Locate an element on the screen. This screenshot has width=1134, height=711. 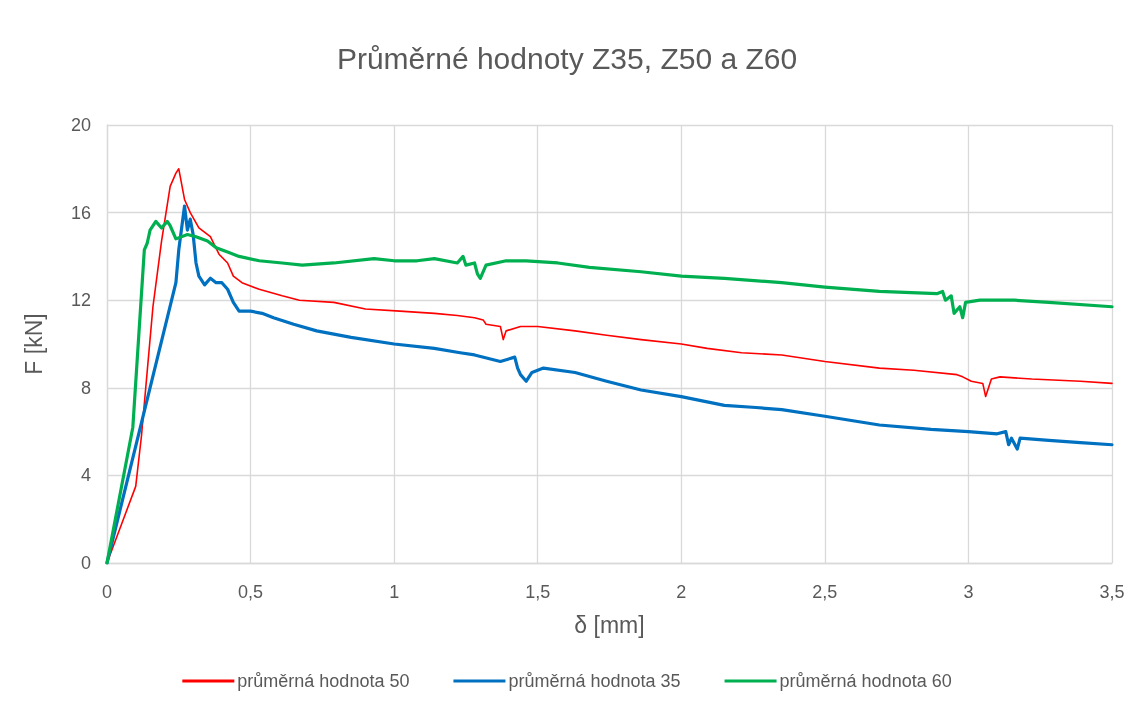
y-tick-label: 0 is located at coordinates (85, 563).